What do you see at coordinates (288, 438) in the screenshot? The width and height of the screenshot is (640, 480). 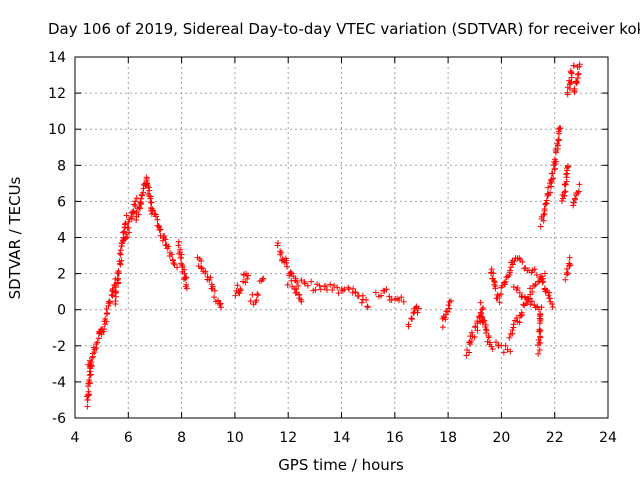 I see `x-tick-label: 12` at bounding box center [288, 438].